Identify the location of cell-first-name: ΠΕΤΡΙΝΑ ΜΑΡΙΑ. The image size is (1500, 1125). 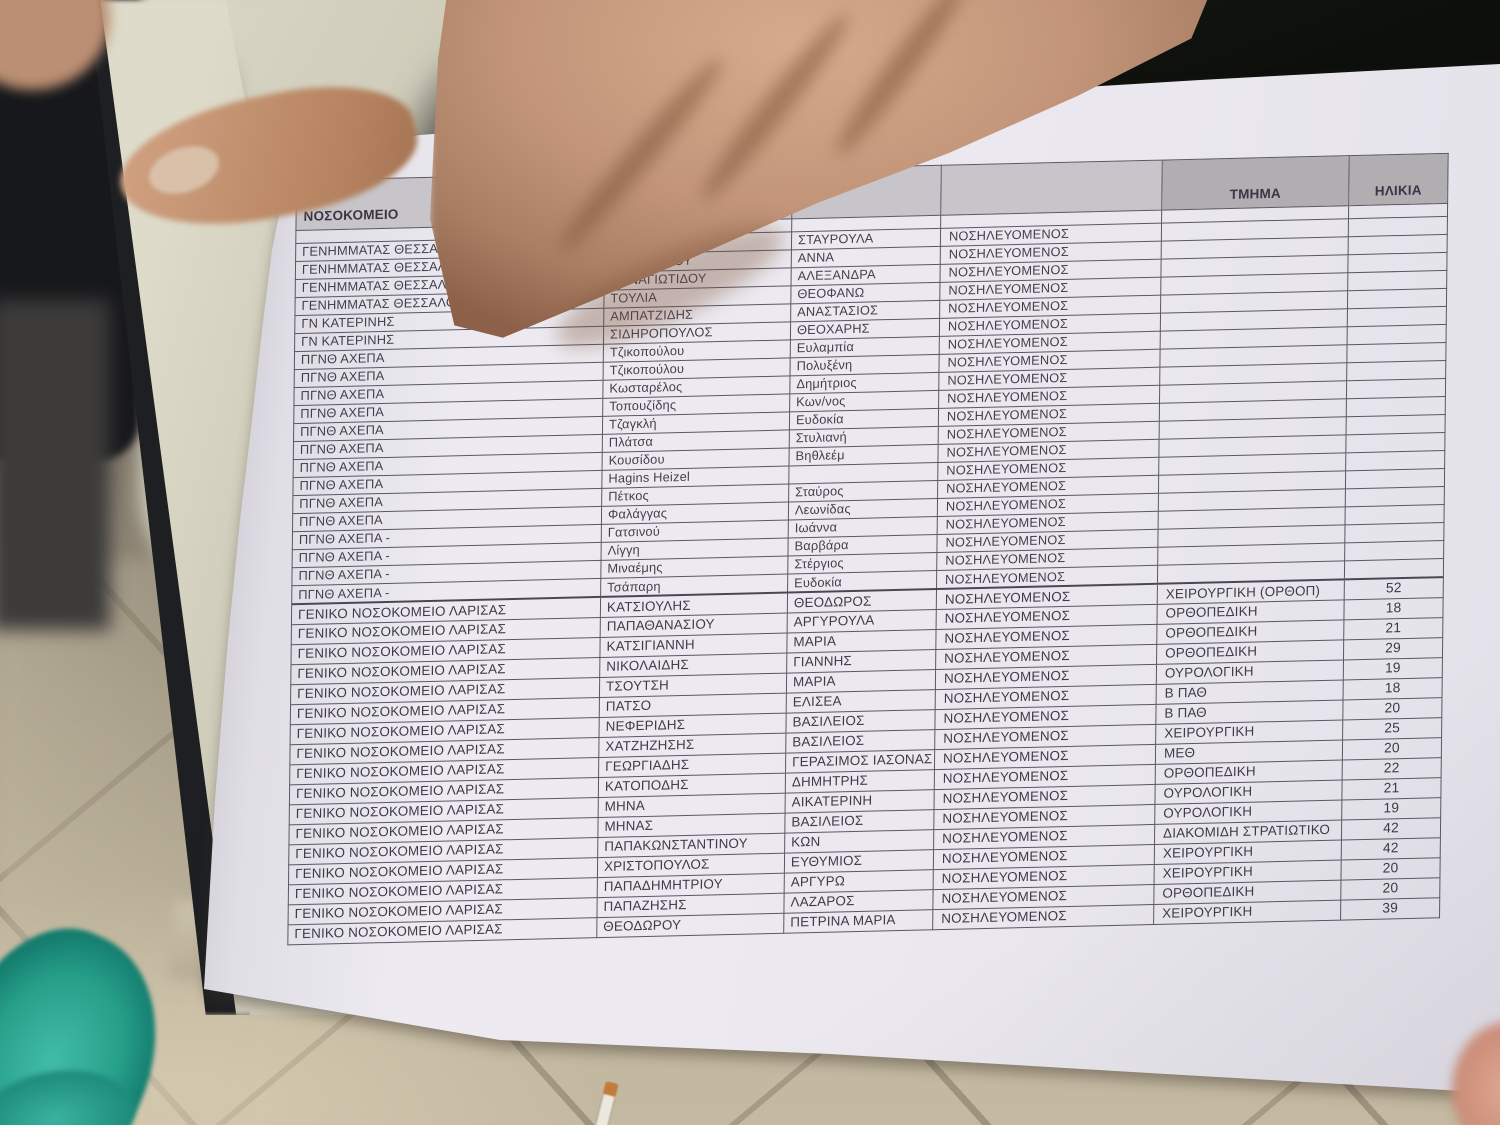
(858, 921).